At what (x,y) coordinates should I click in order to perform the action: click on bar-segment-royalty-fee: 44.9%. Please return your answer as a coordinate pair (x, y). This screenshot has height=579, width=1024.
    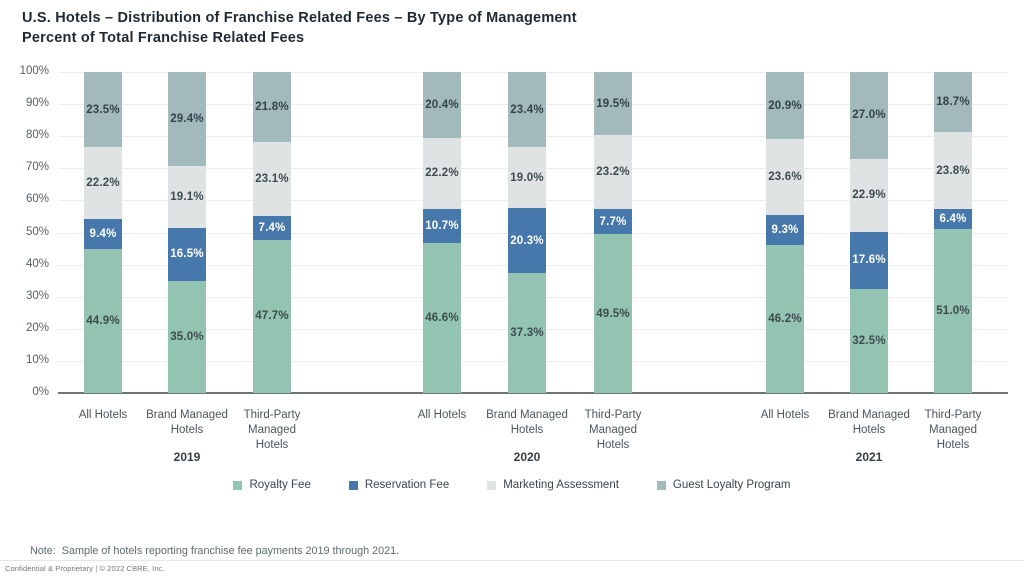
    Looking at the image, I should click on (103, 320).